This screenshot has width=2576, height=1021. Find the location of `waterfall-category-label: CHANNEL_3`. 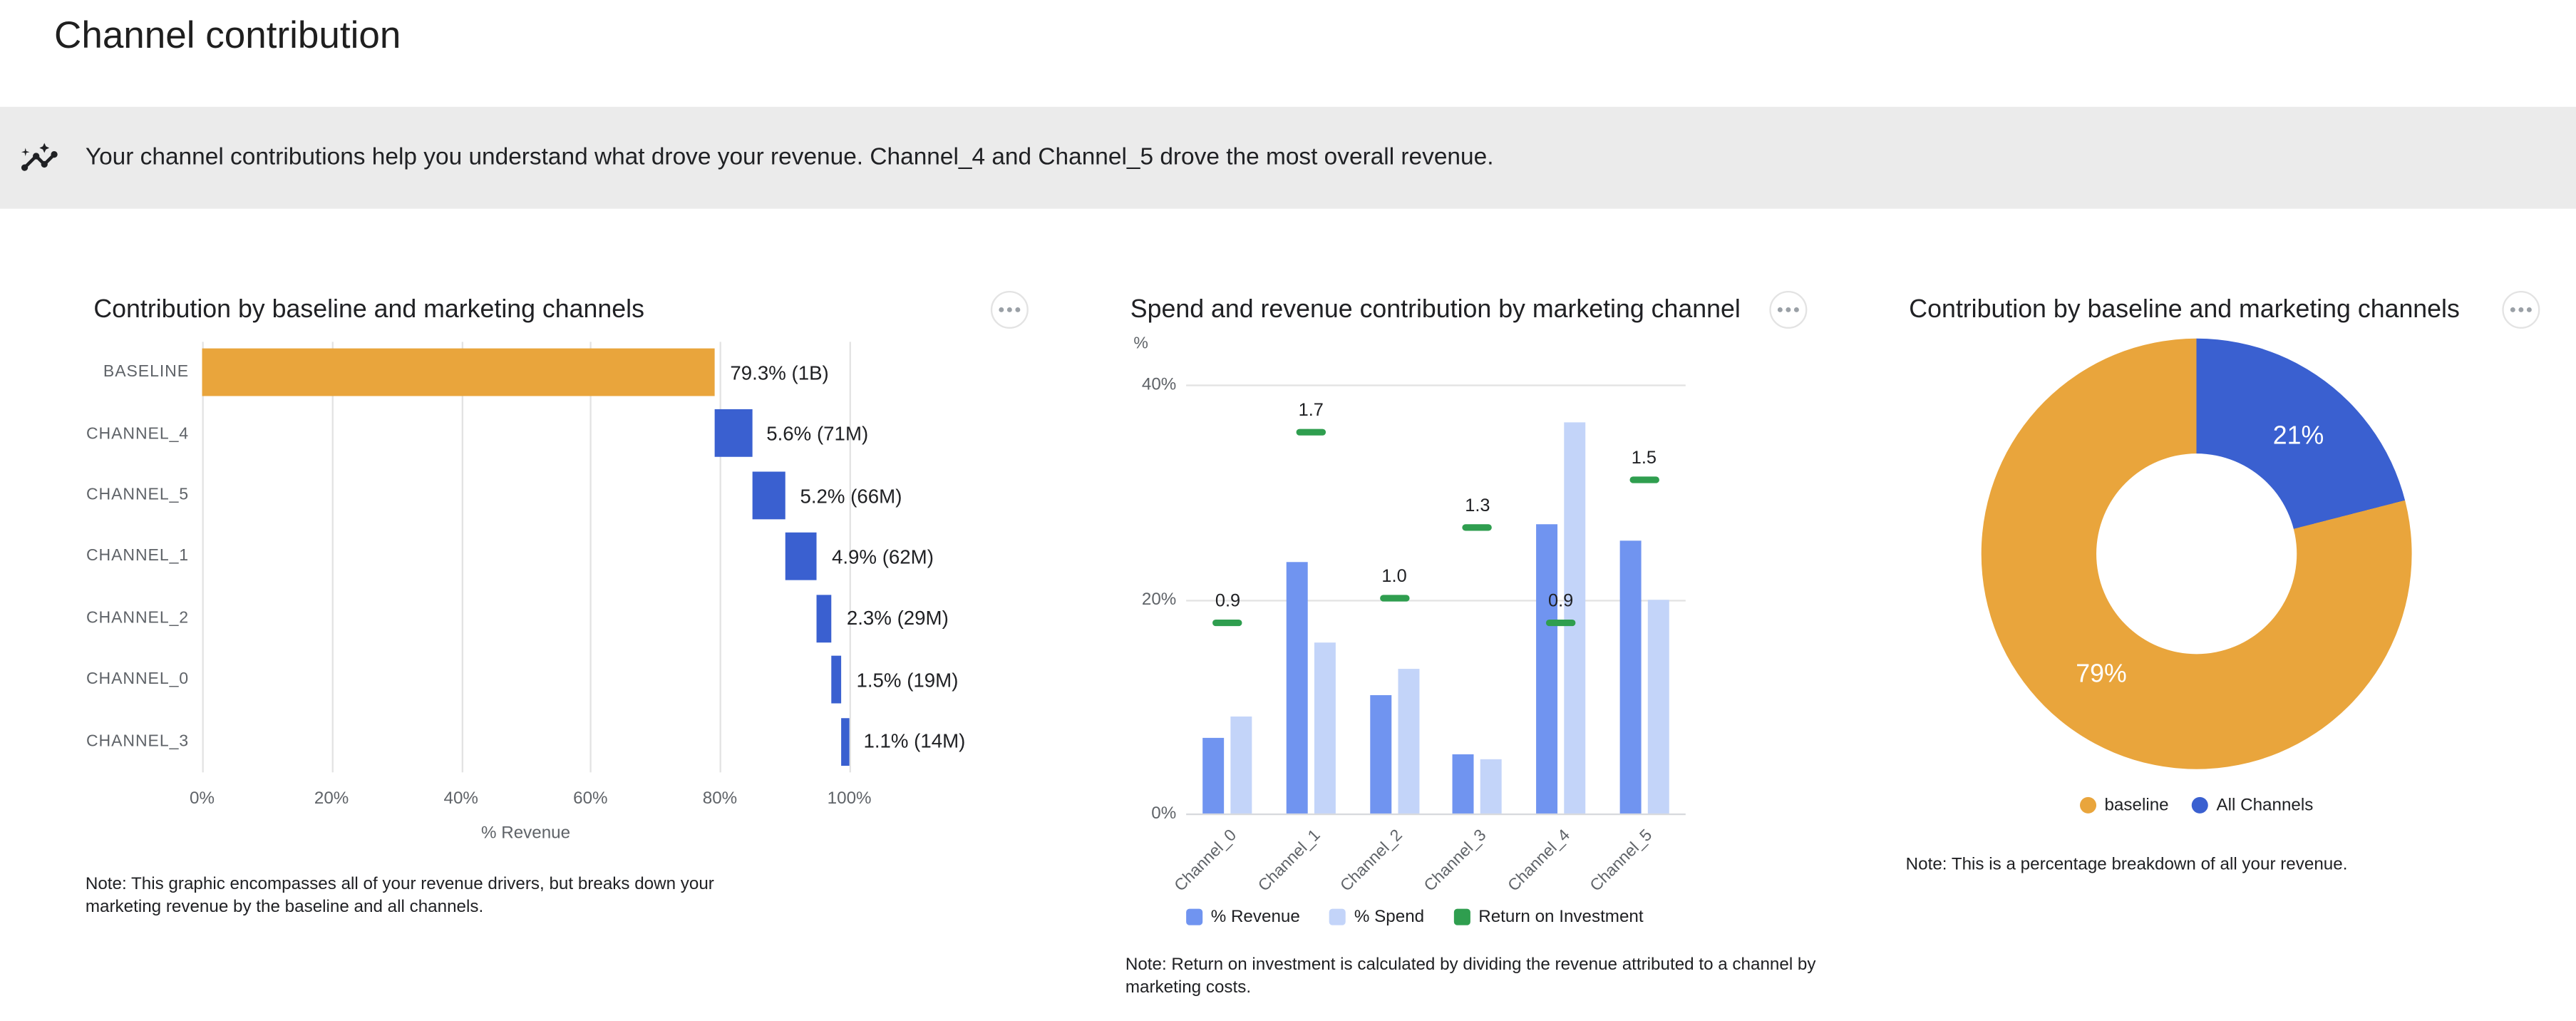

waterfall-category-label: CHANNEL_3 is located at coordinates (138, 741).